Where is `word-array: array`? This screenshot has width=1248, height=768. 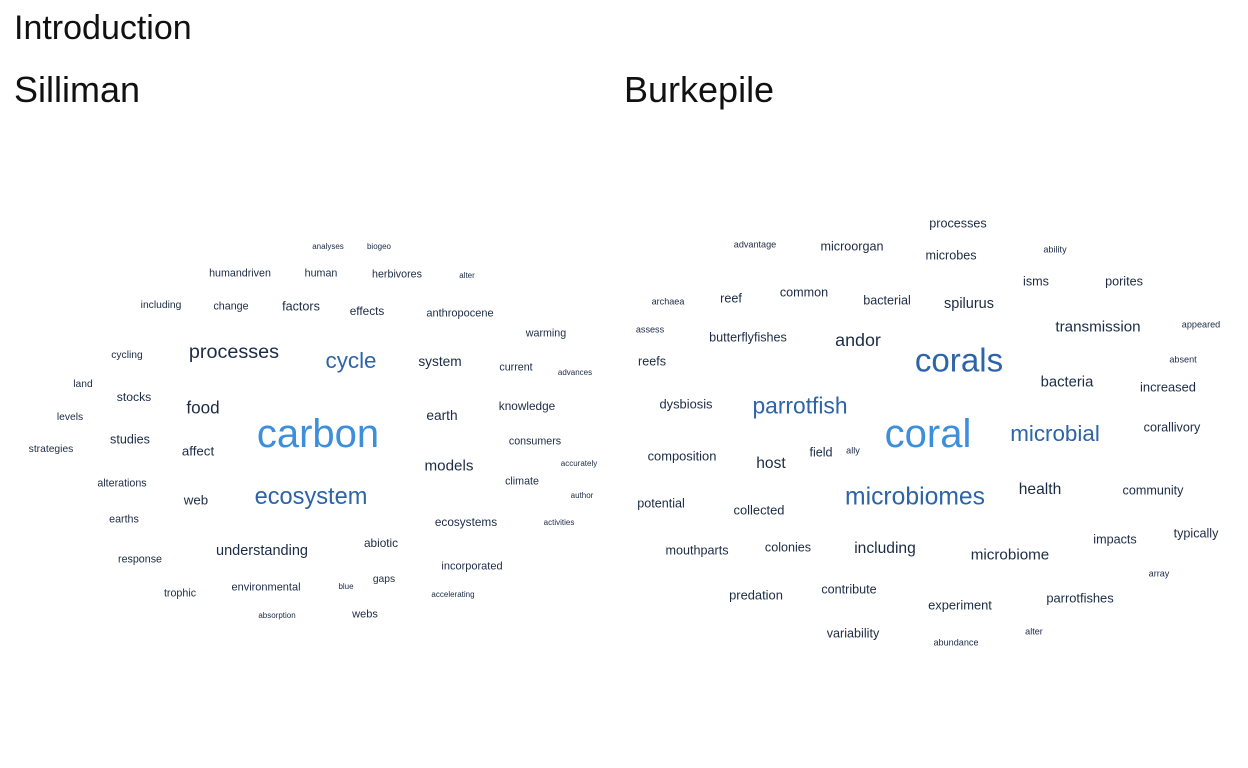 word-array: array is located at coordinates (1159, 573).